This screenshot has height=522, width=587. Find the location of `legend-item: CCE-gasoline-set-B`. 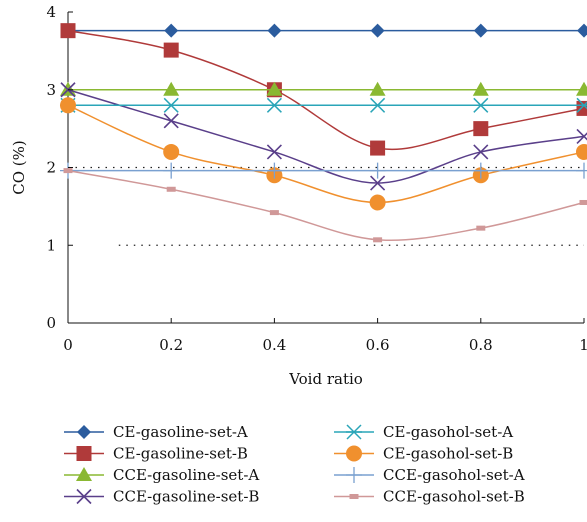

legend-item: CCE-gasoline-set-B is located at coordinates (161, 497).